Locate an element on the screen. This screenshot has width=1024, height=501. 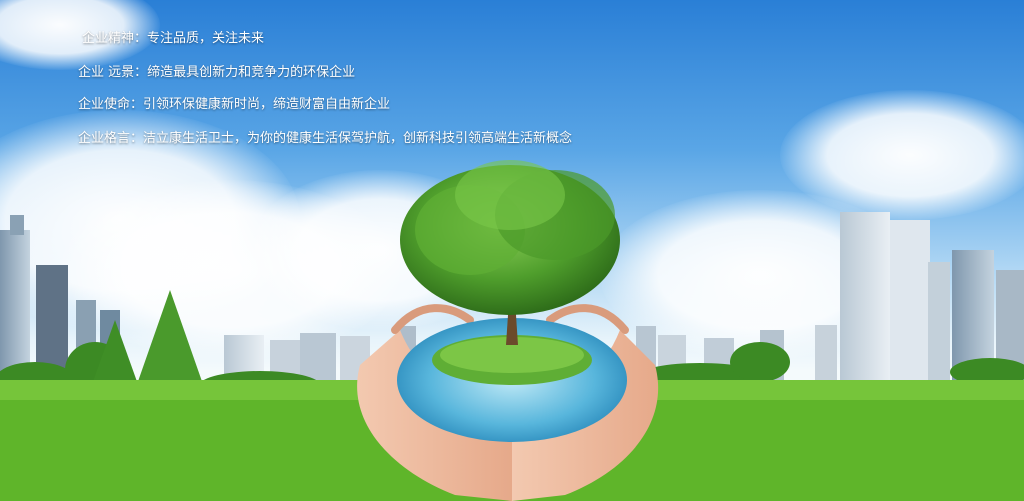
vision-text: 企业 远景：缔造最具创新力和竞争力的环保企业 is located at coordinates (217, 72).